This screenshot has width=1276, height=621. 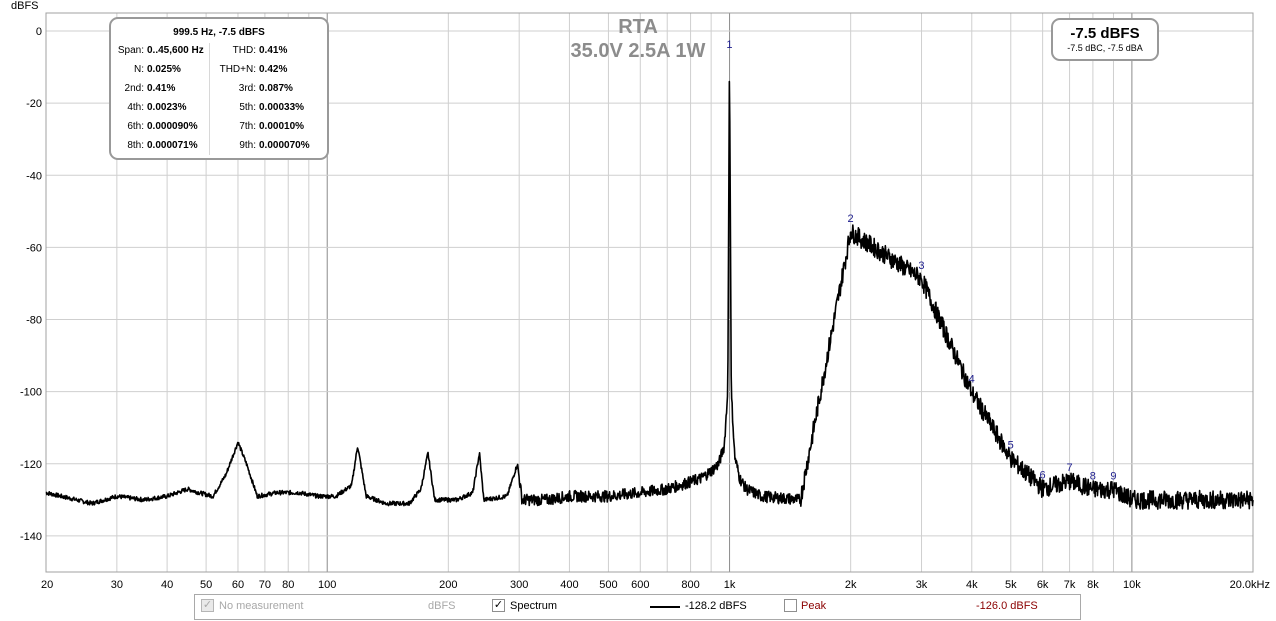 I want to click on spectrum-label: Spectrum, so click(x=534, y=606).